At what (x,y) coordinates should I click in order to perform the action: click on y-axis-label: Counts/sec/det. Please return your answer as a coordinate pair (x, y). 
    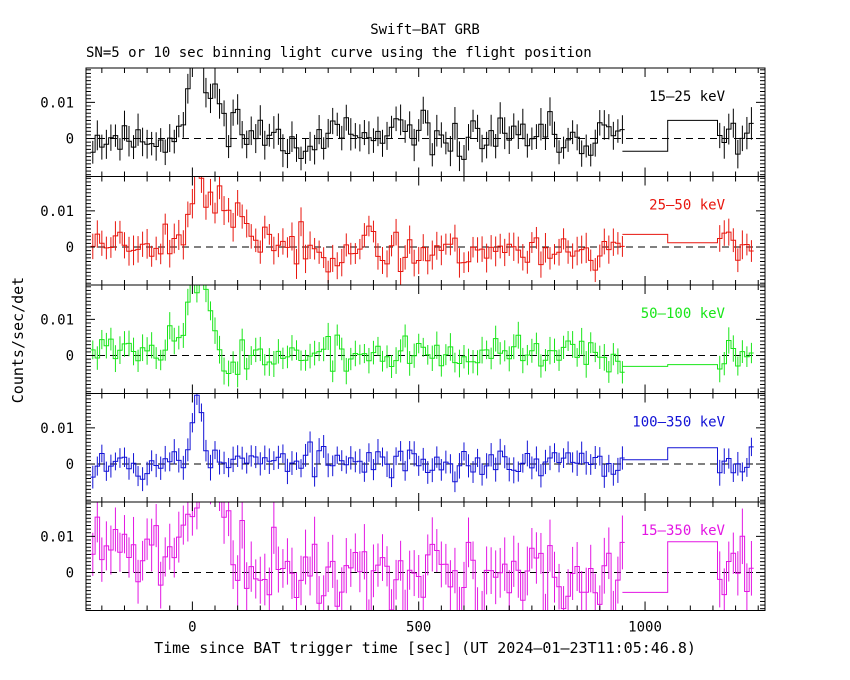
    Looking at the image, I should click on (18, 340).